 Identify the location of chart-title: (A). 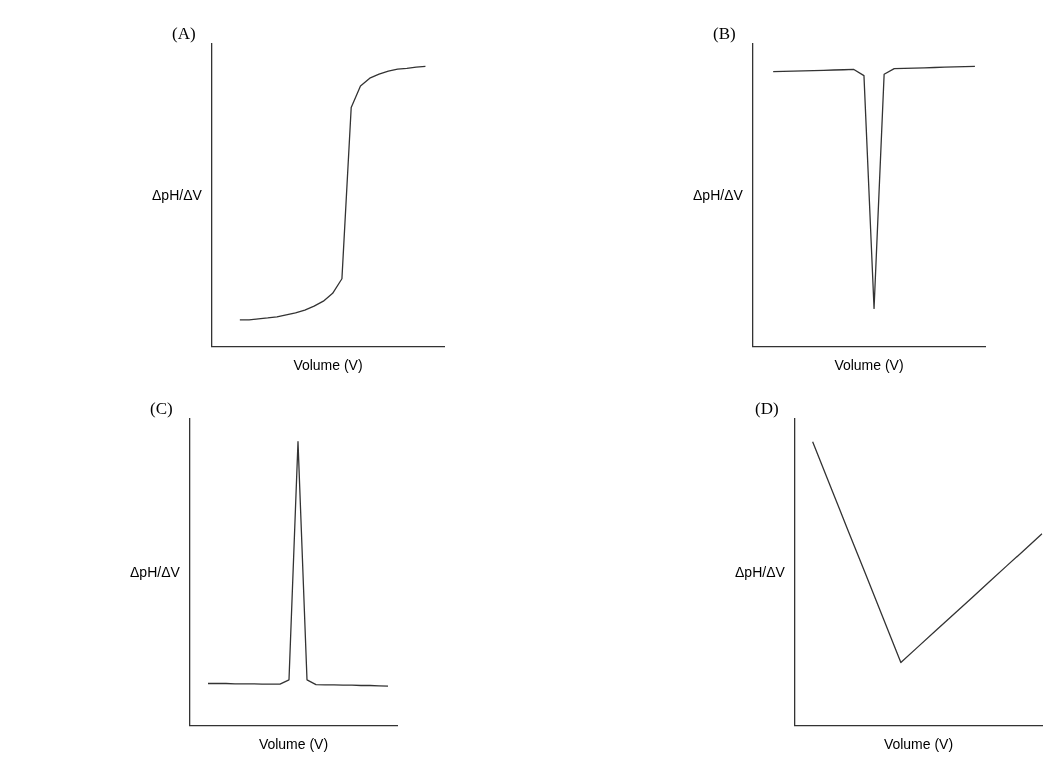
(184, 33).